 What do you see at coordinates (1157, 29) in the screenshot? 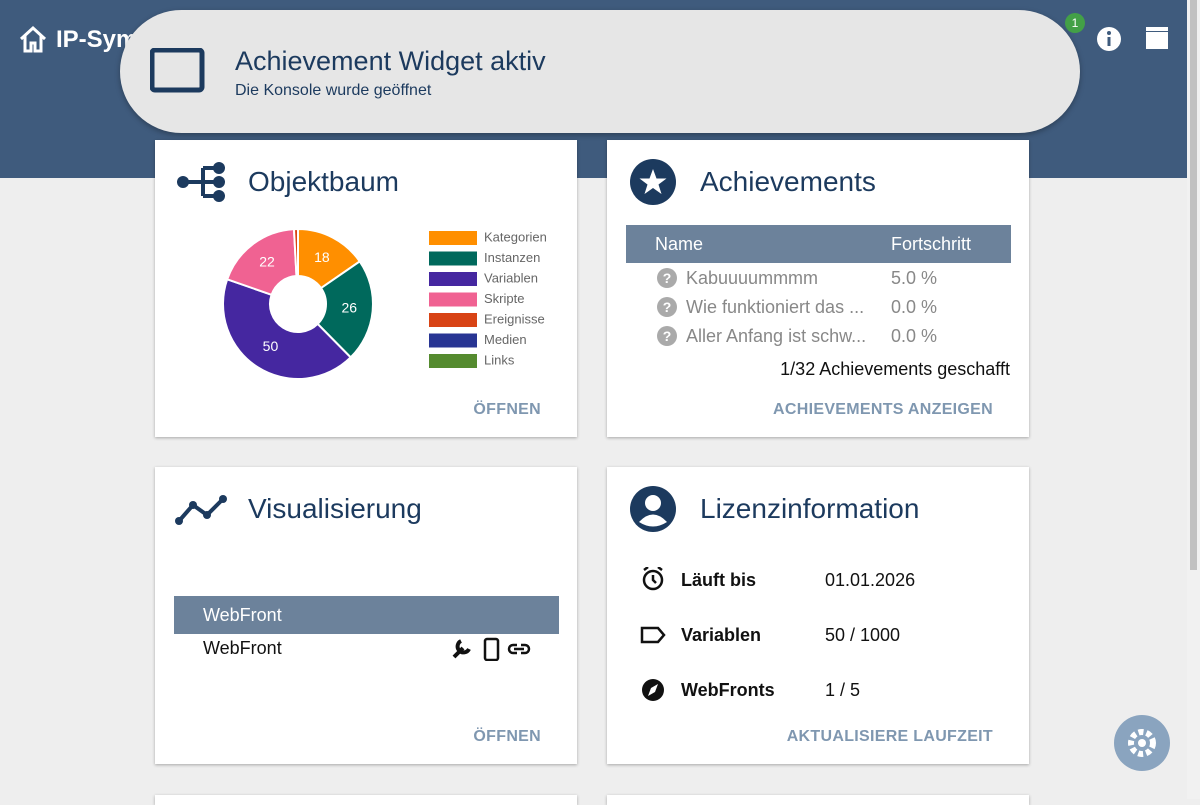
I see `store-icon-top` at bounding box center [1157, 29].